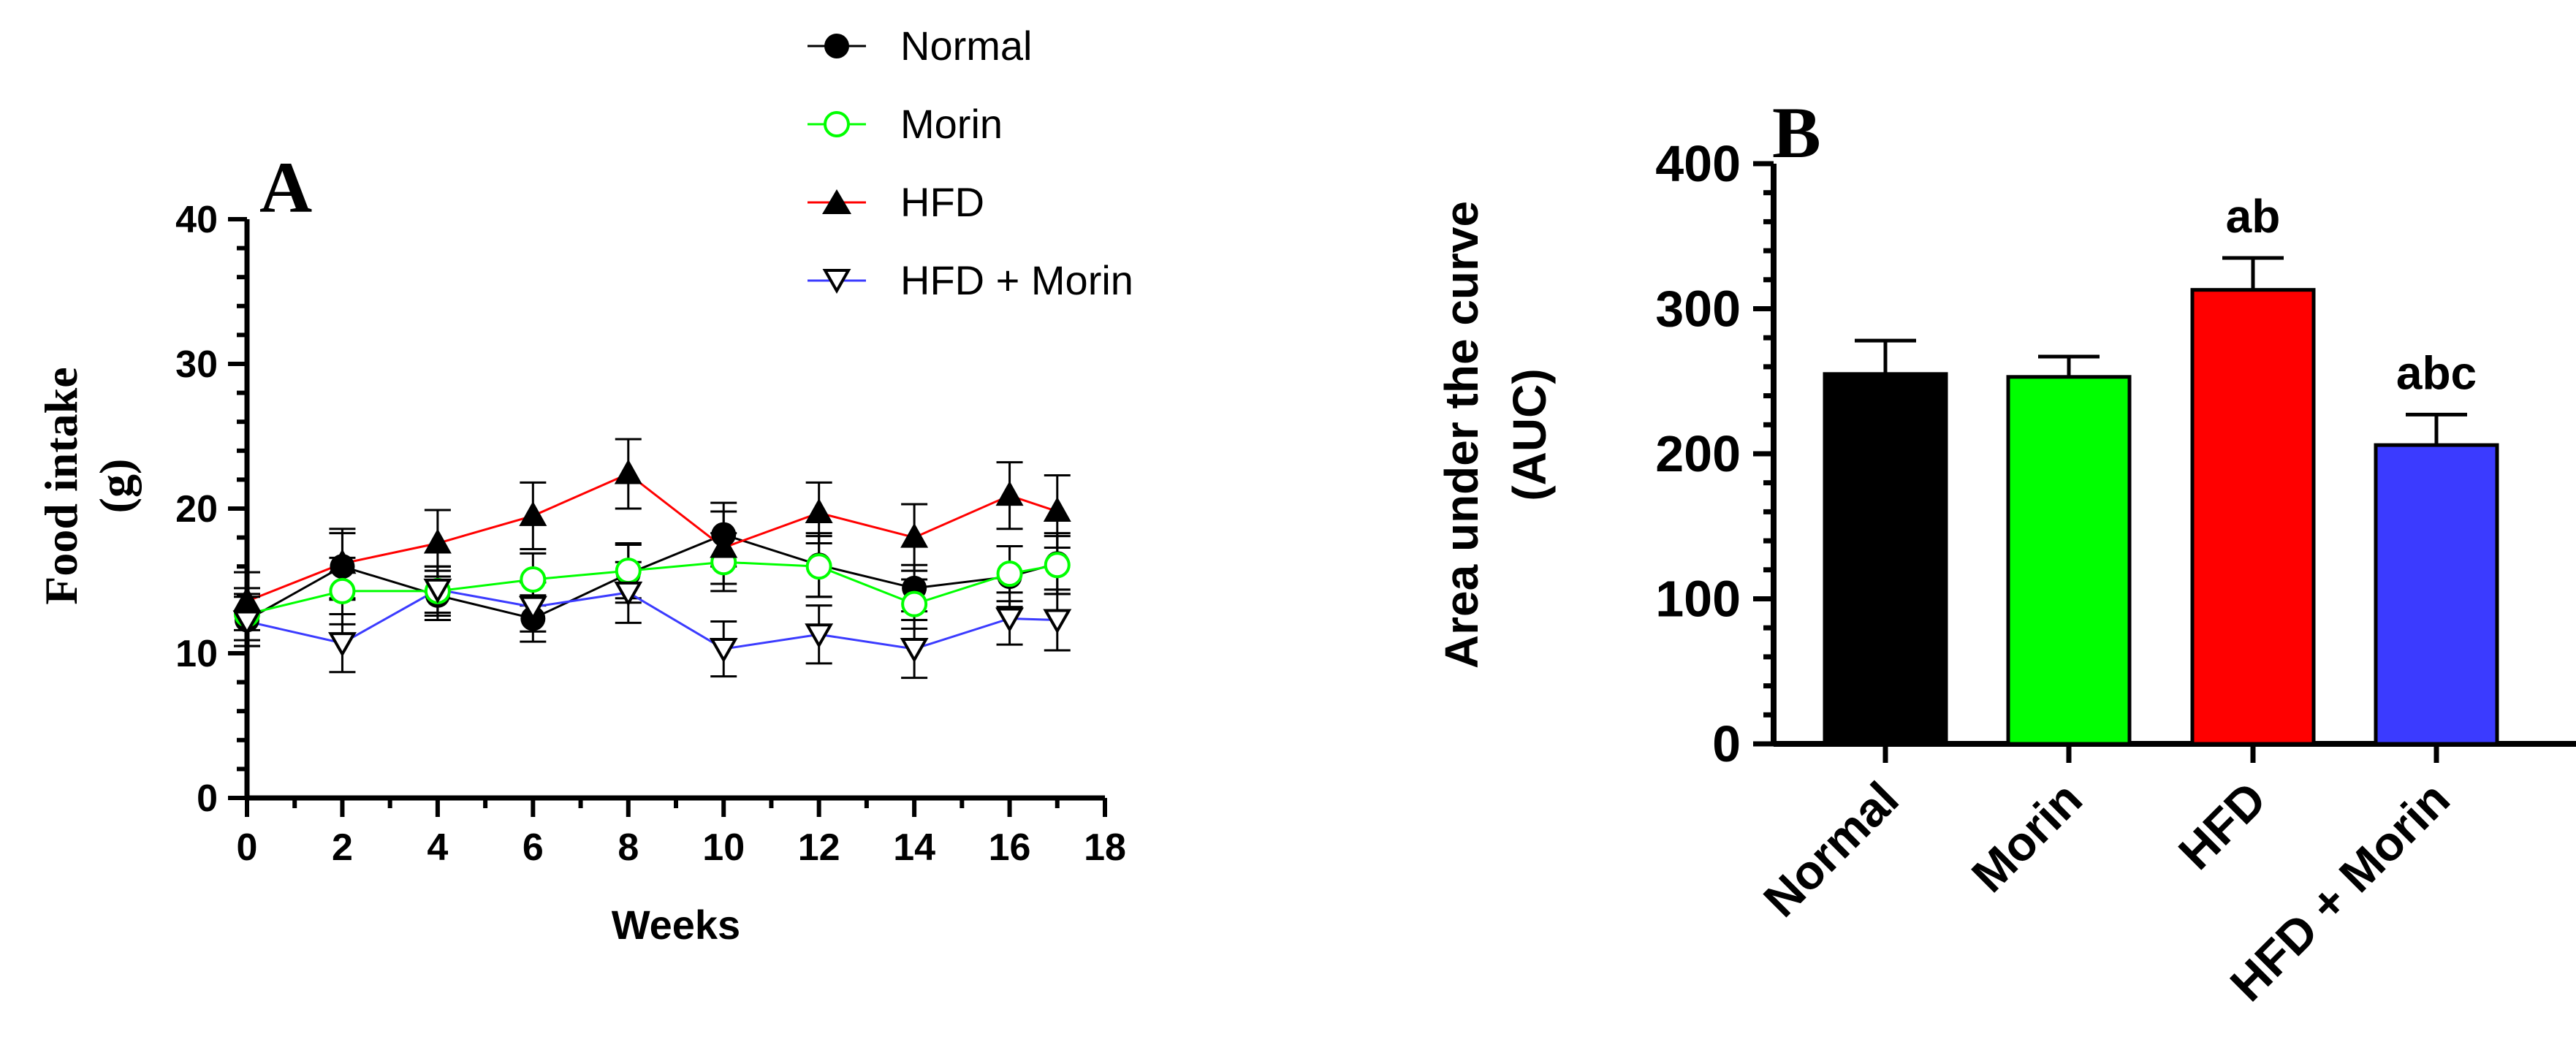 This screenshot has width=2576, height=1061. What do you see at coordinates (896, 202) in the screenshot?
I see `legend-item-hfd: HFD` at bounding box center [896, 202].